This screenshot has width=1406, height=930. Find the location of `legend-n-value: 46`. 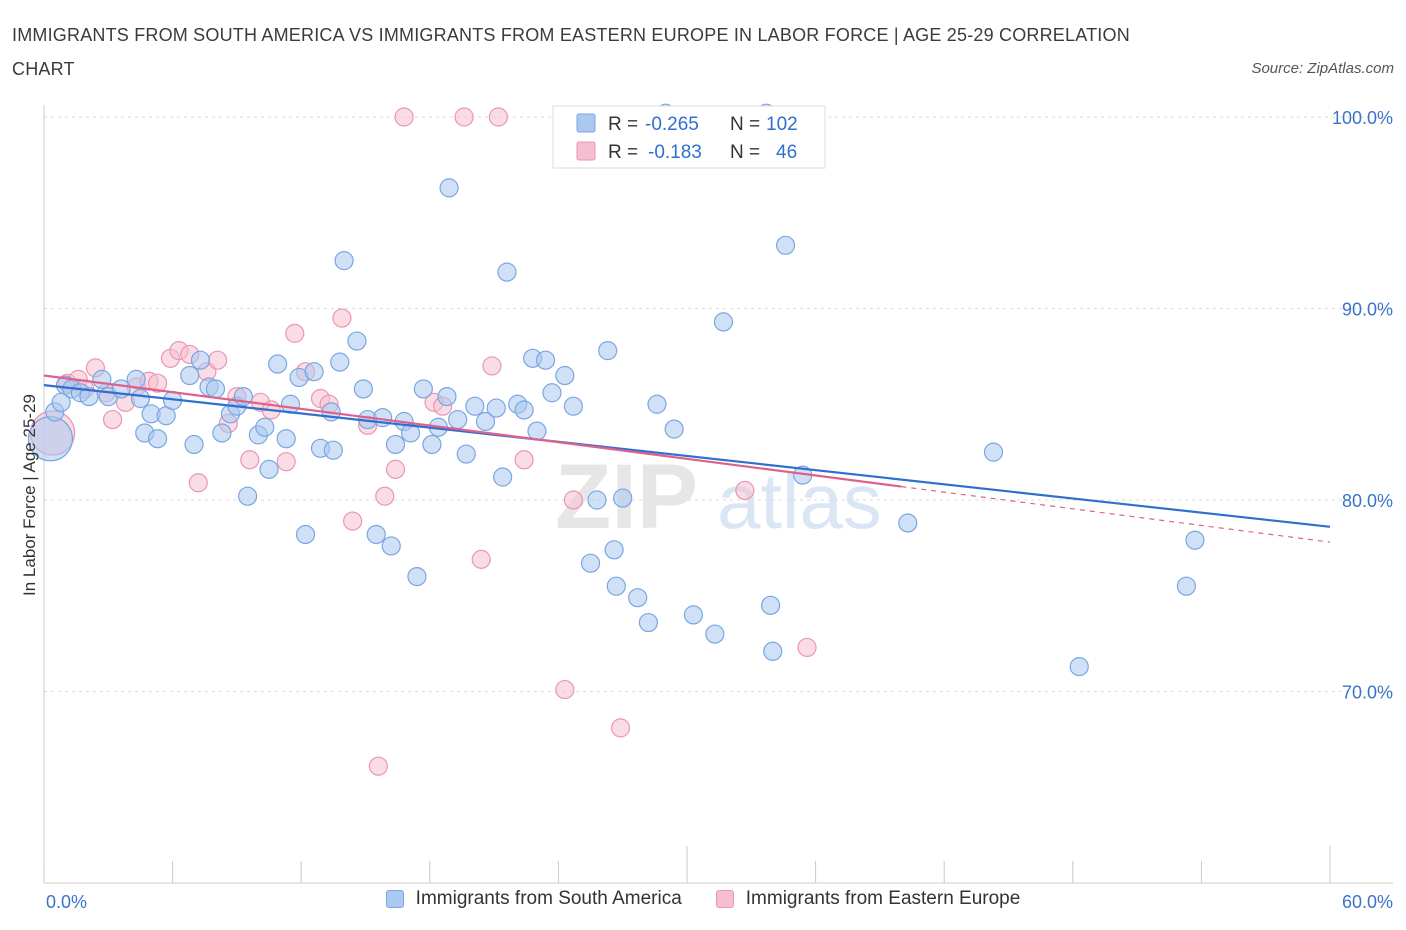

legend-n-value: 46 is located at coordinates (786, 152).